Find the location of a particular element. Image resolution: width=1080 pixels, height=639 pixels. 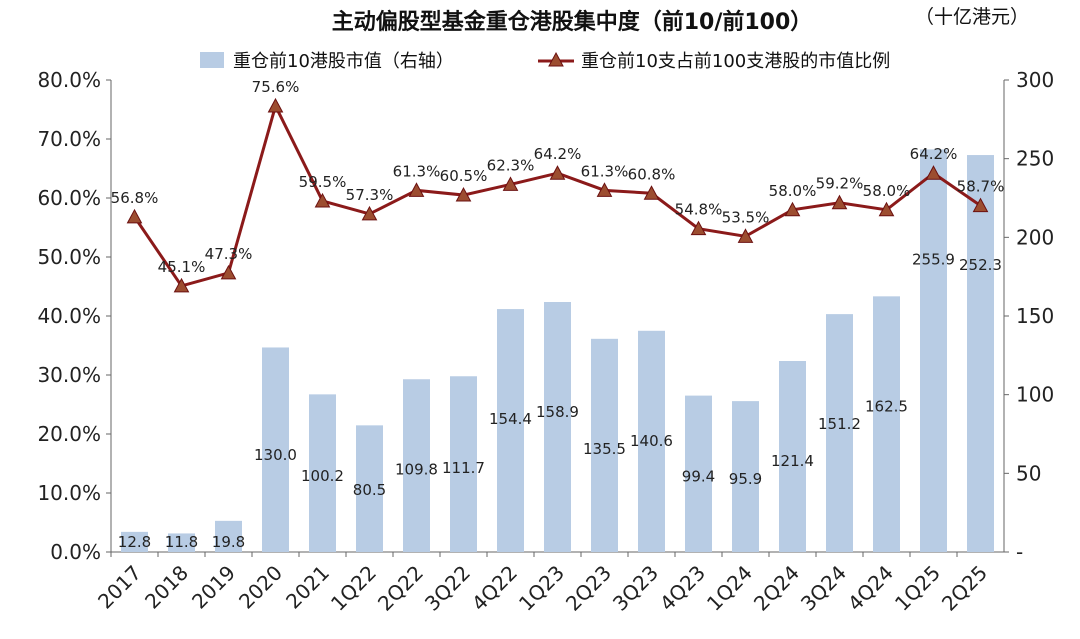

x-tick-label: 2Q24 is located at coordinates (776, 588).